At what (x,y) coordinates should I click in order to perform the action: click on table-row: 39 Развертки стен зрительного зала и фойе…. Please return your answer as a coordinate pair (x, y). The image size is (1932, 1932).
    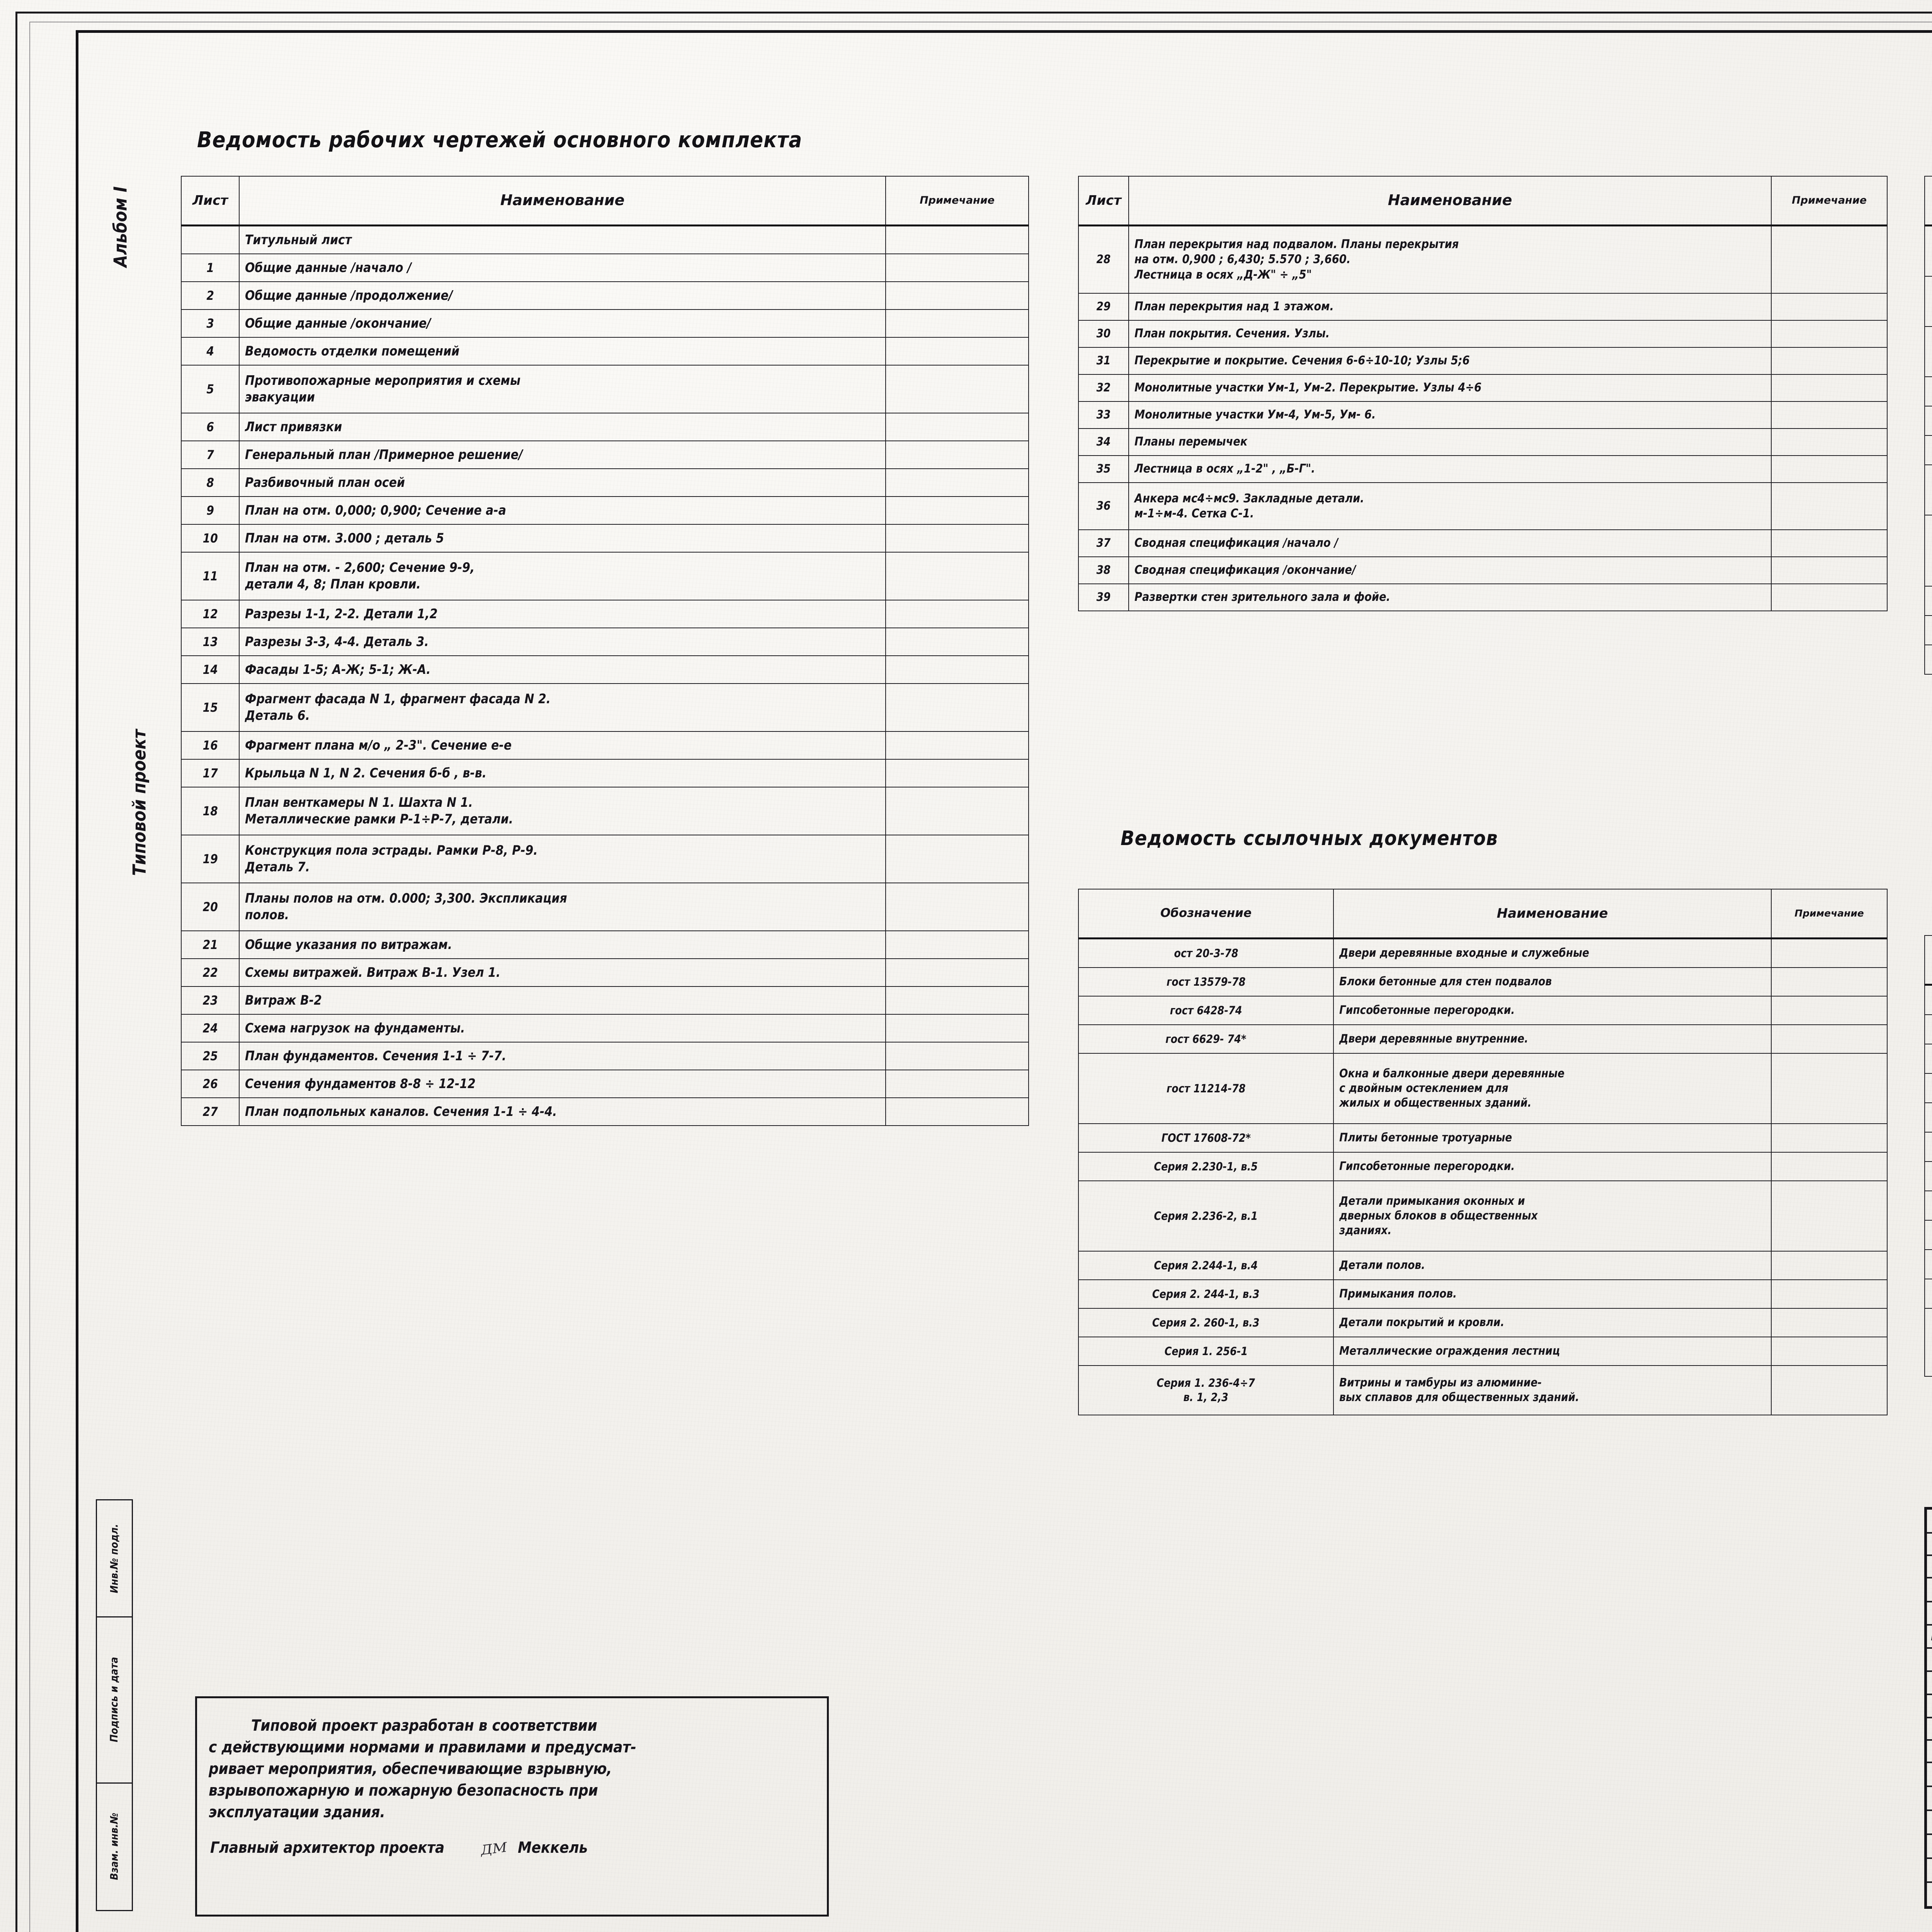
    Looking at the image, I should click on (1483, 597).